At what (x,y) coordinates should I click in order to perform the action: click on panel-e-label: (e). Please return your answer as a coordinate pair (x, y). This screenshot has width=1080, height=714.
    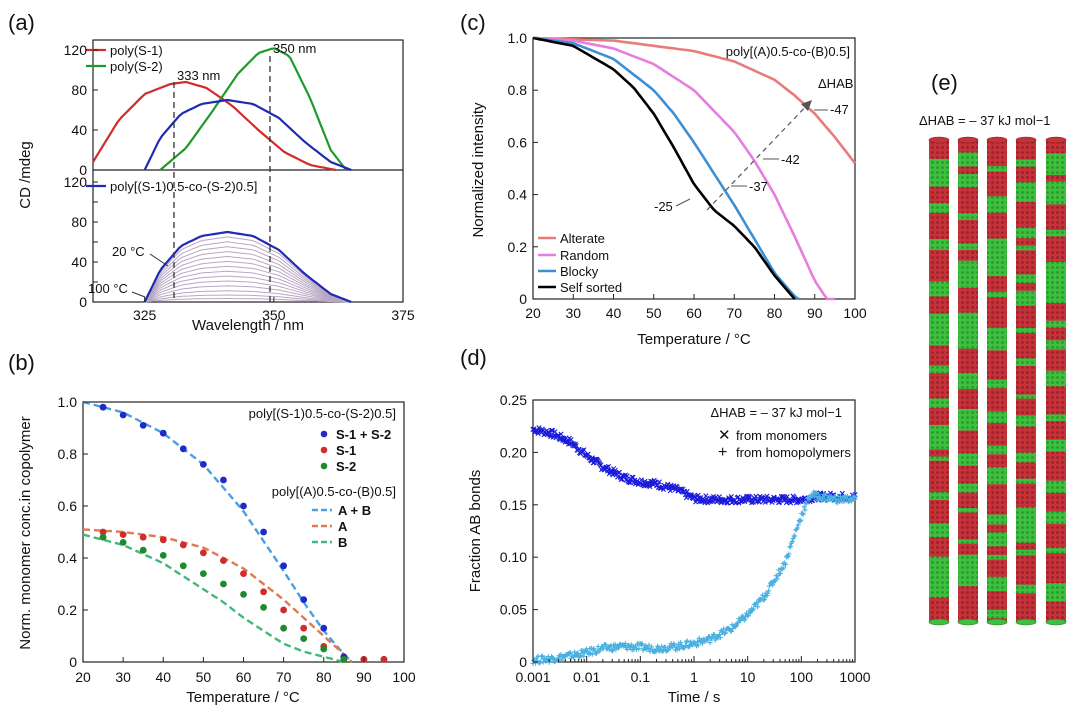
    Looking at the image, I should click on (944, 82).